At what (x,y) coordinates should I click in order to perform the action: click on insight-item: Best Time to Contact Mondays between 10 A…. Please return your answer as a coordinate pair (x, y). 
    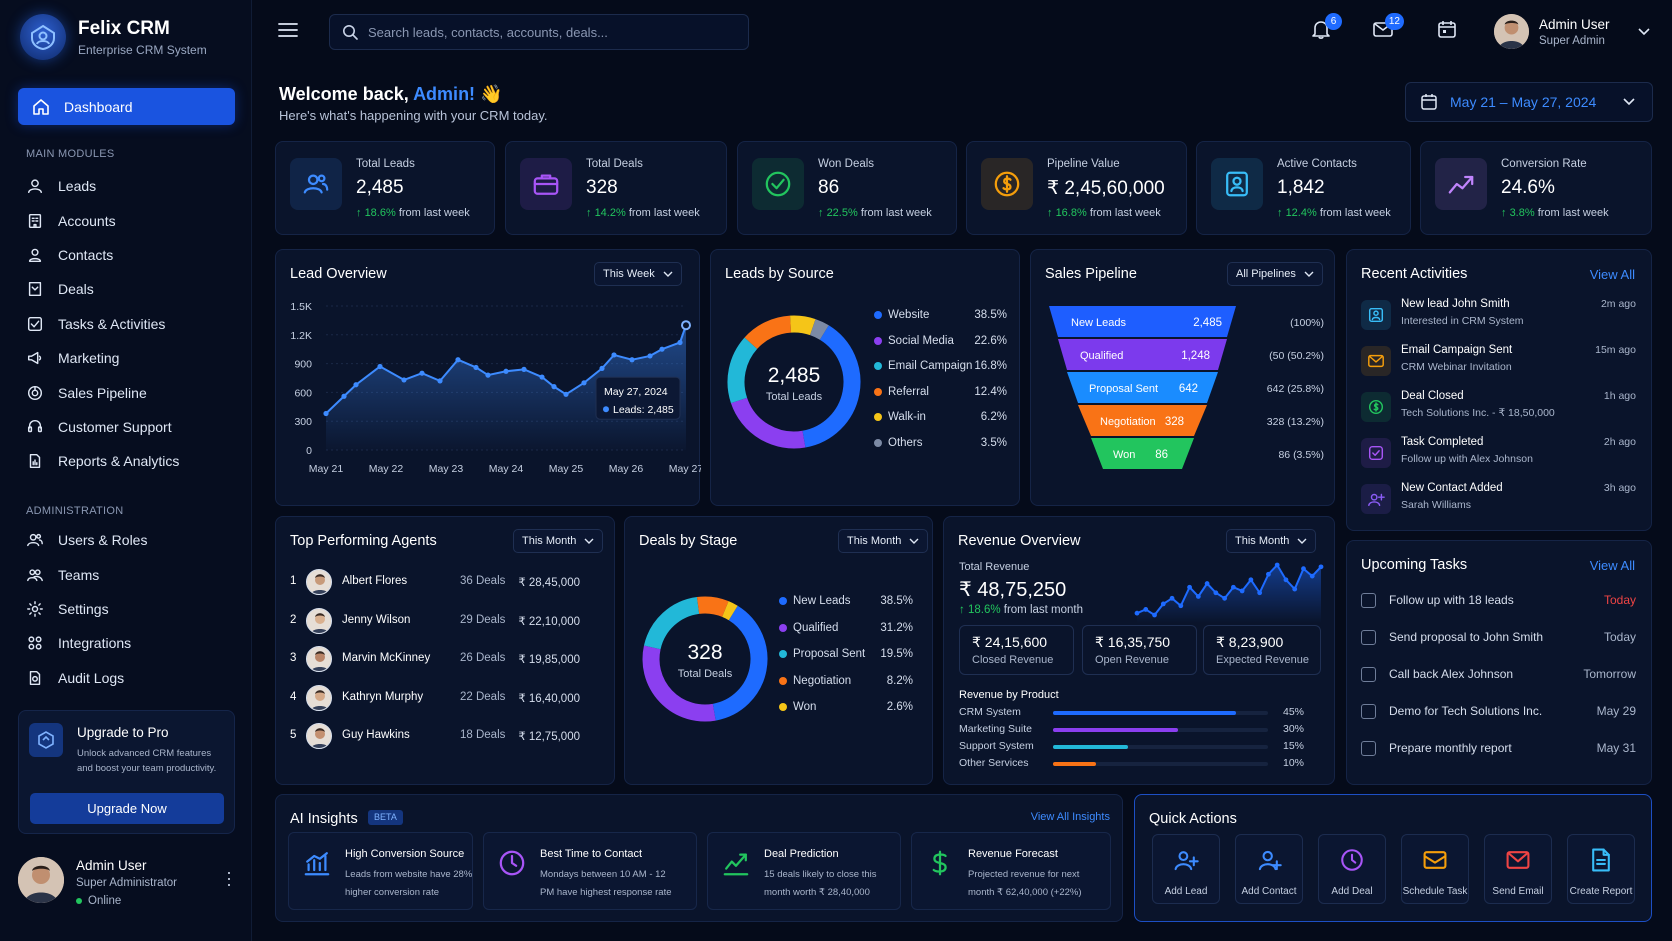
    Looking at the image, I should click on (590, 871).